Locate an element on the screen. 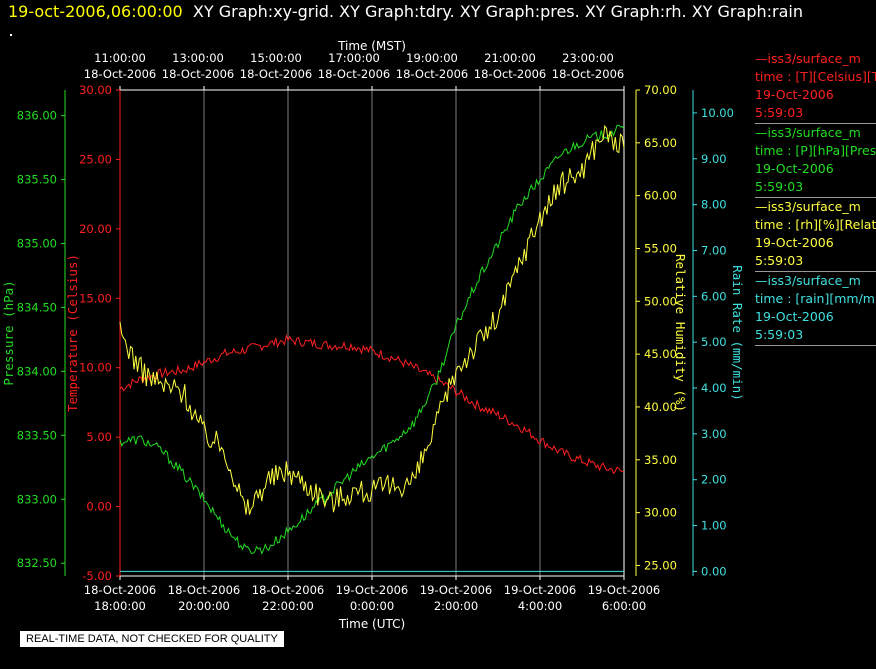 The image size is (876, 669). rh-tick-label: 55.00 is located at coordinates (660, 248).